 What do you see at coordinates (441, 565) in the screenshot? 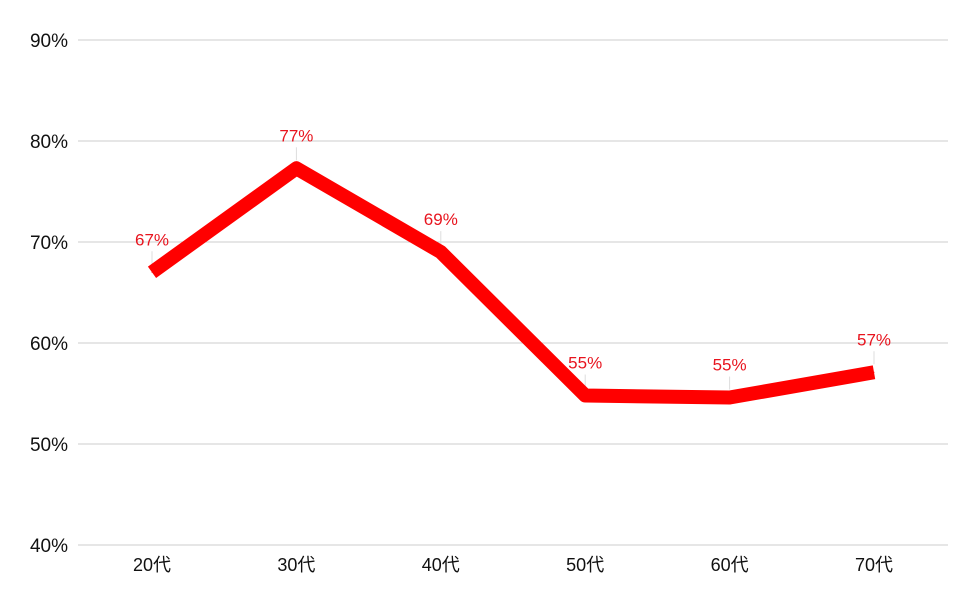
I see `x-tick-label: 40代` at bounding box center [441, 565].